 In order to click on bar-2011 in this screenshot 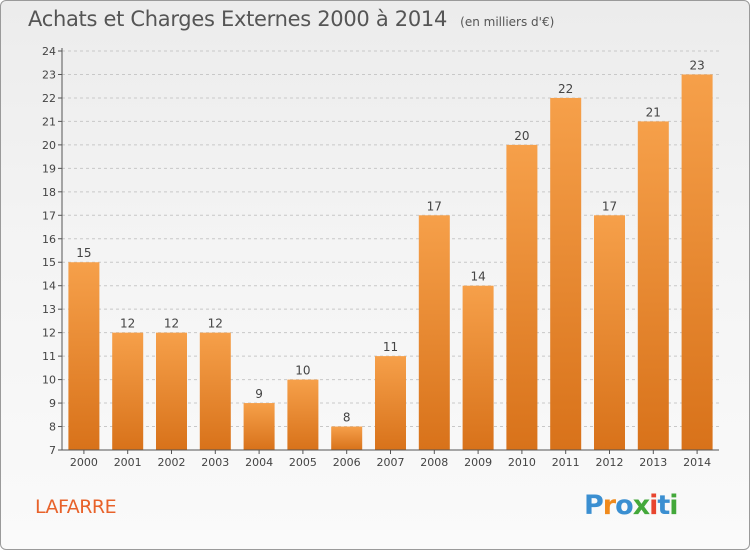, I will do `click(566, 274)`.